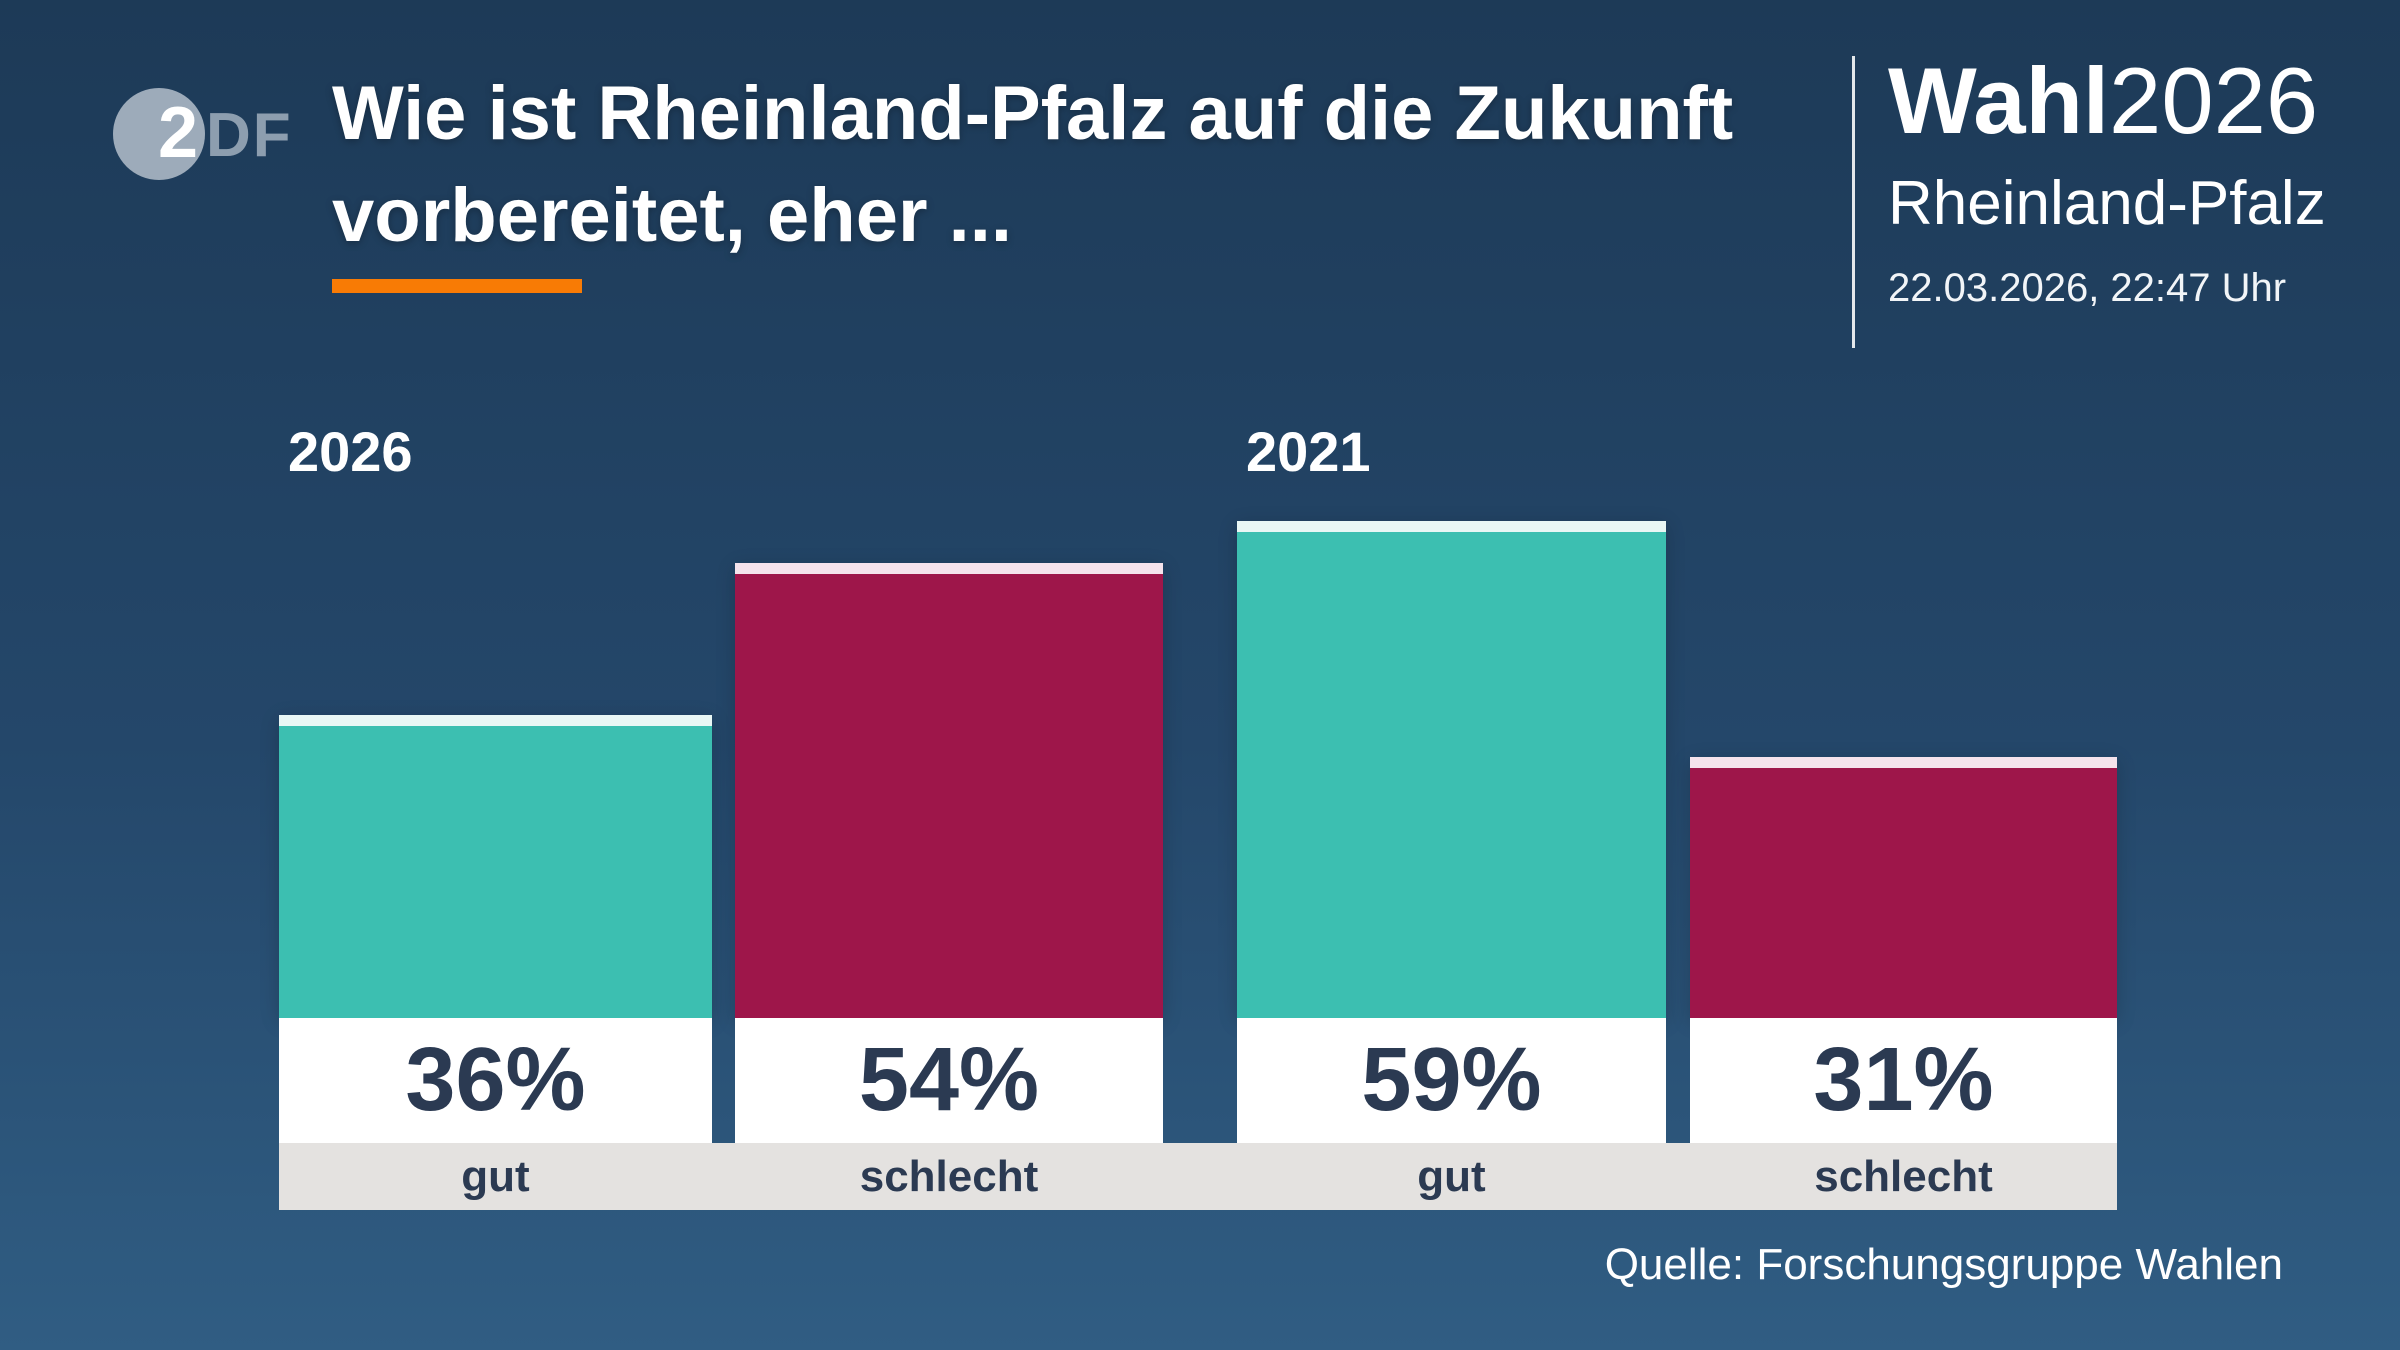 This screenshot has width=2400, height=1350. I want to click on value-label: 31%, so click(1903, 1080).